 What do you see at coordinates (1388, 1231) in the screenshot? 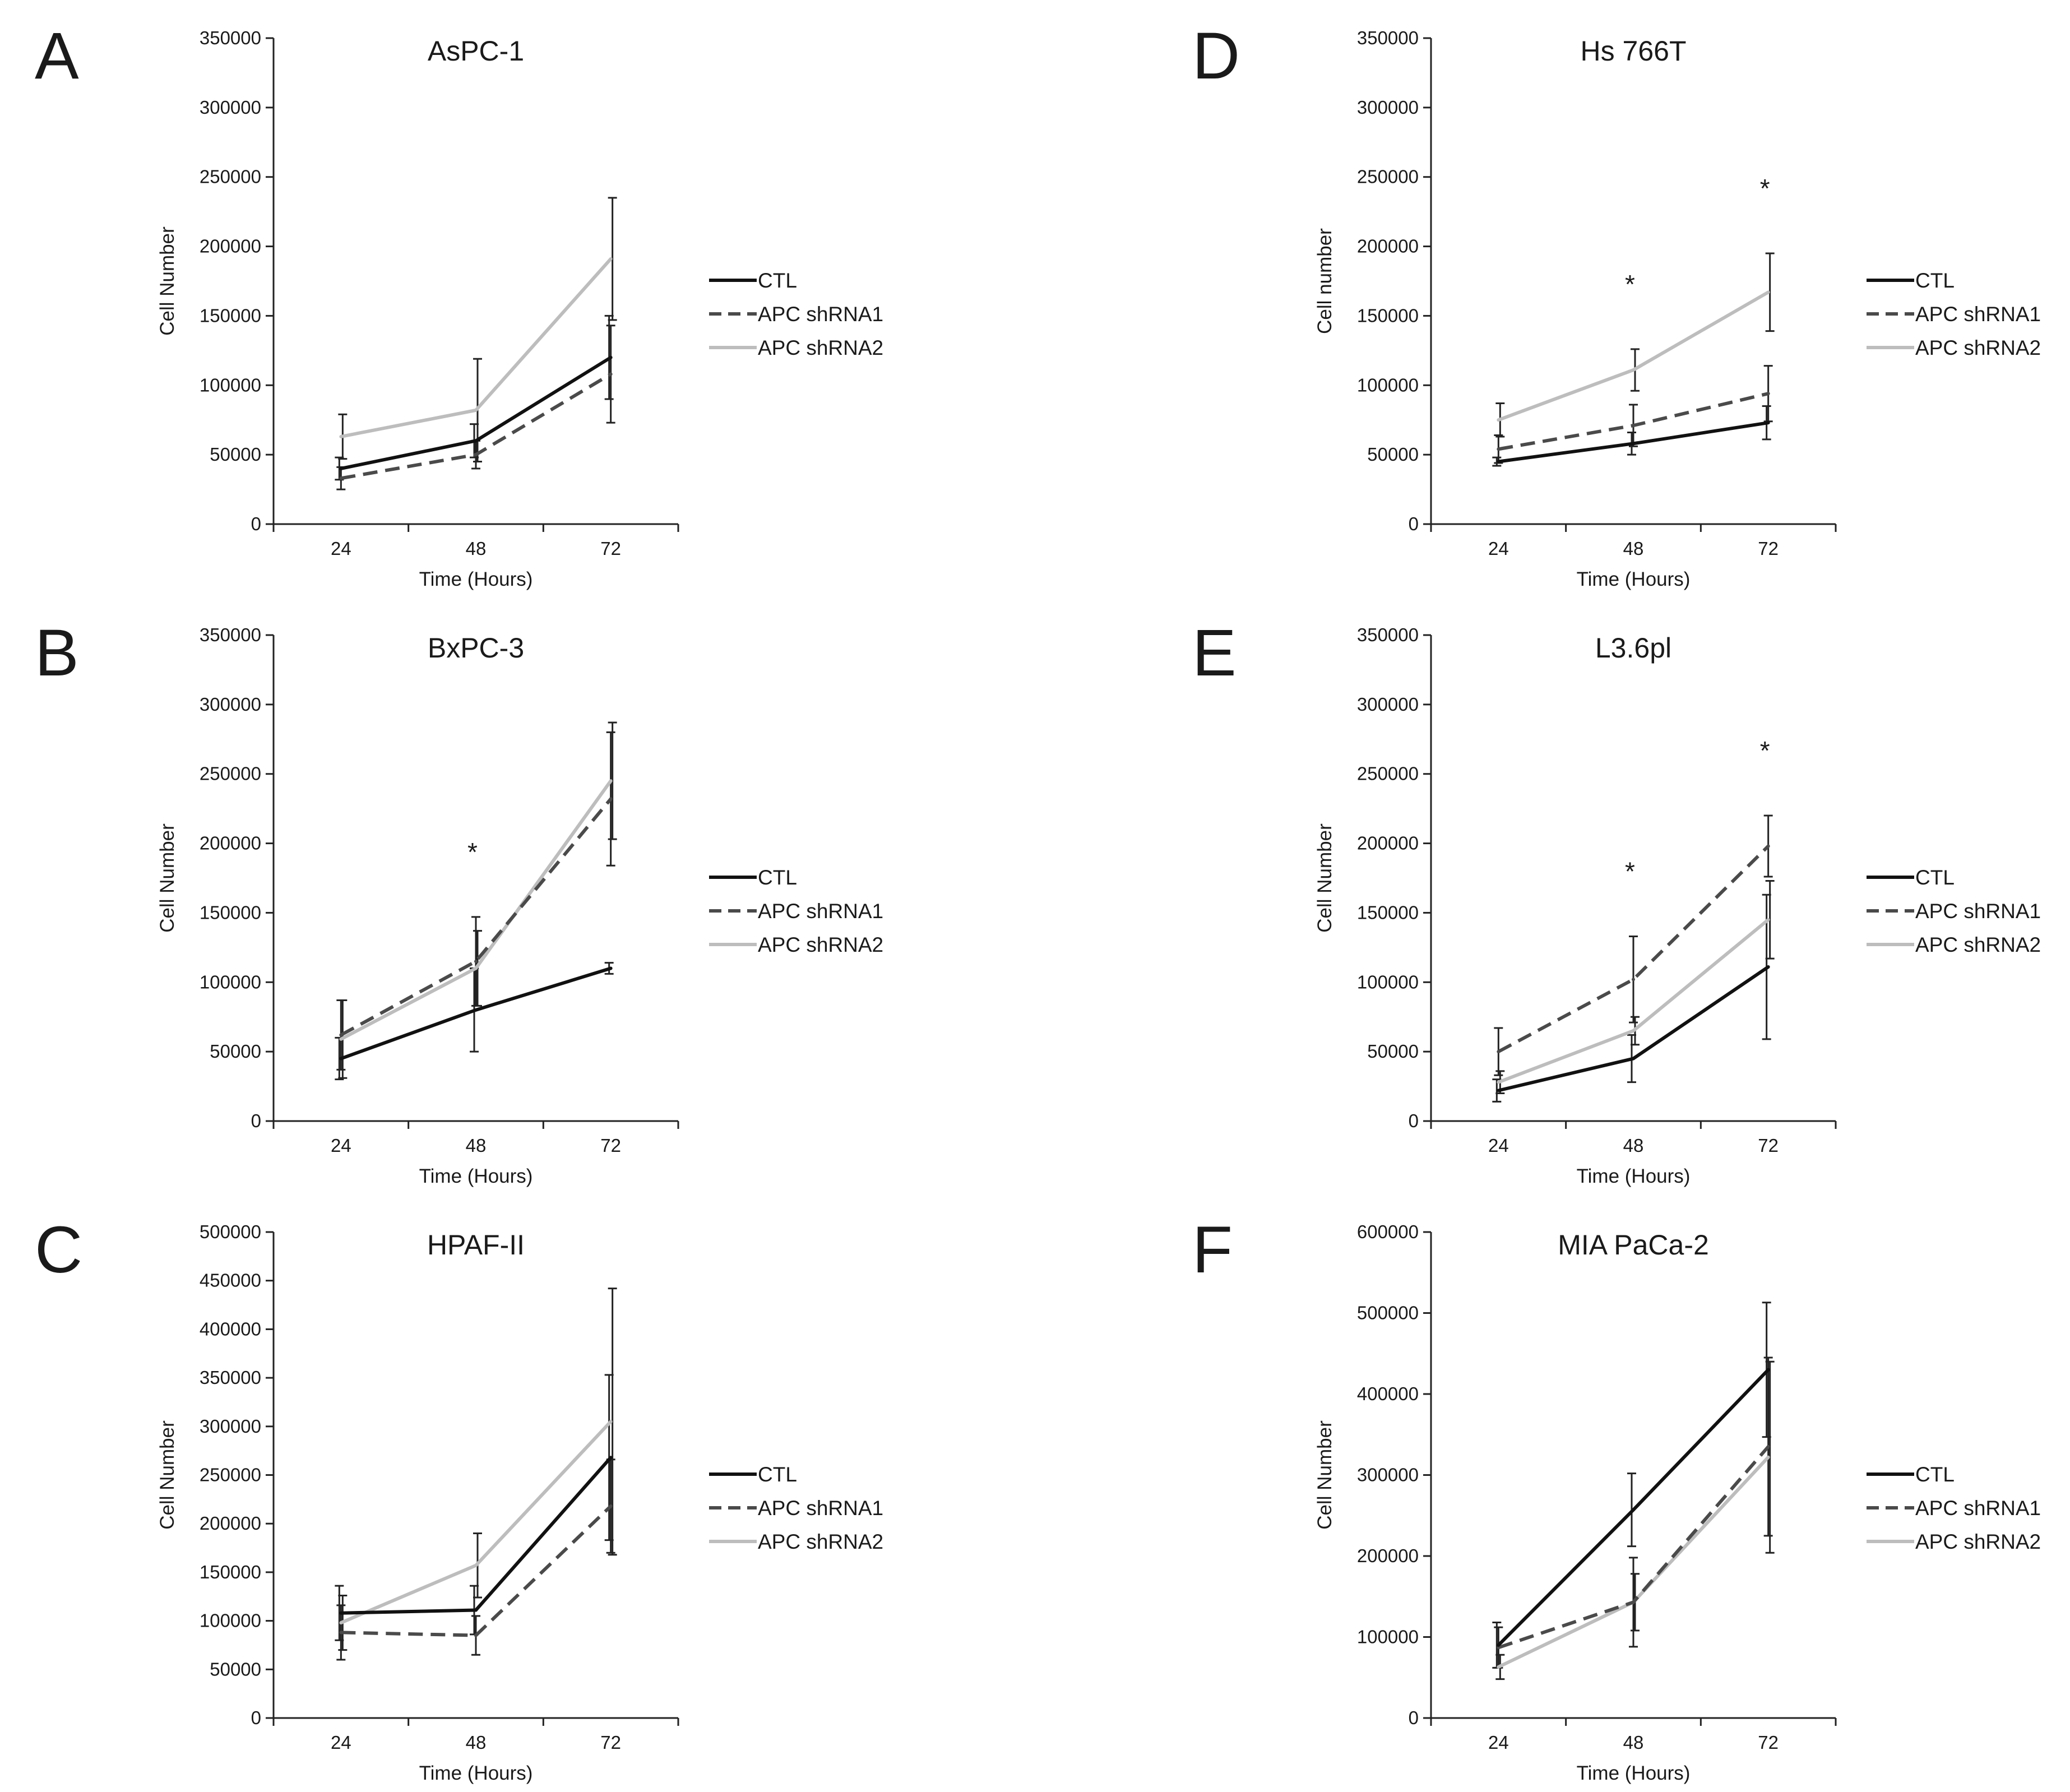
I see `y-tick-label: 600000` at bounding box center [1388, 1231].